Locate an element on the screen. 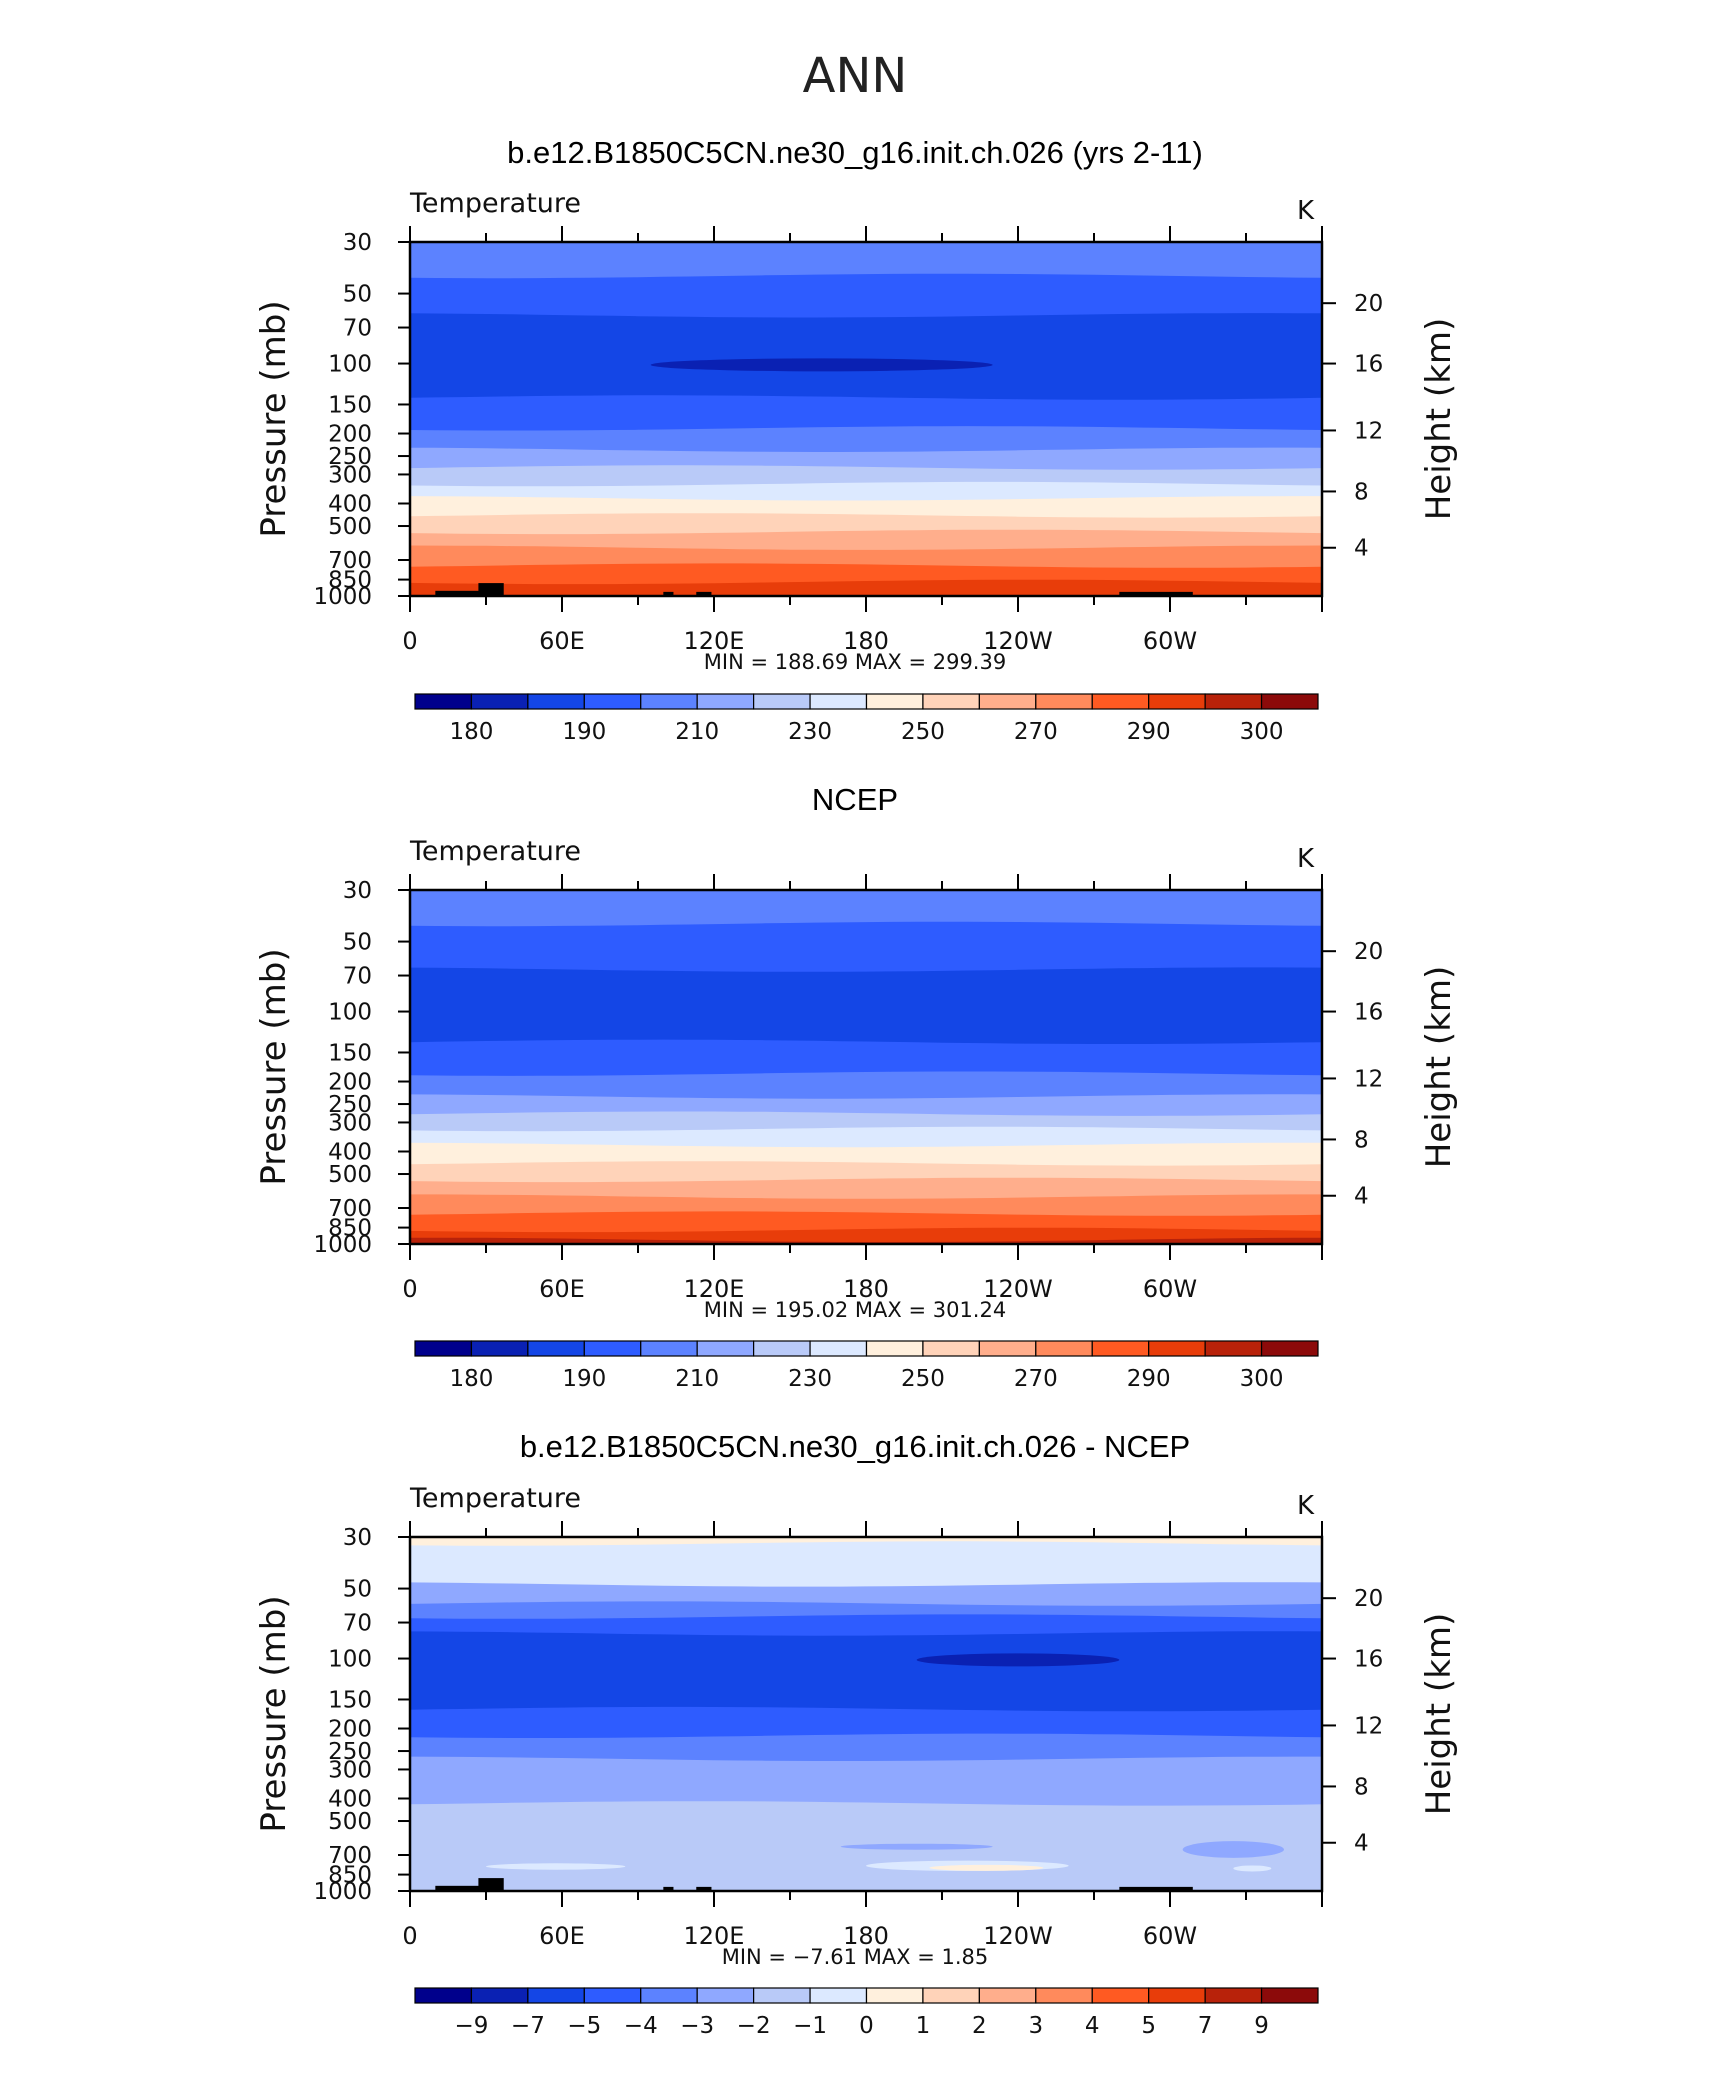  colorbar: 180 190 210 230 250 270 290 300 is located at coordinates (866, 1366).